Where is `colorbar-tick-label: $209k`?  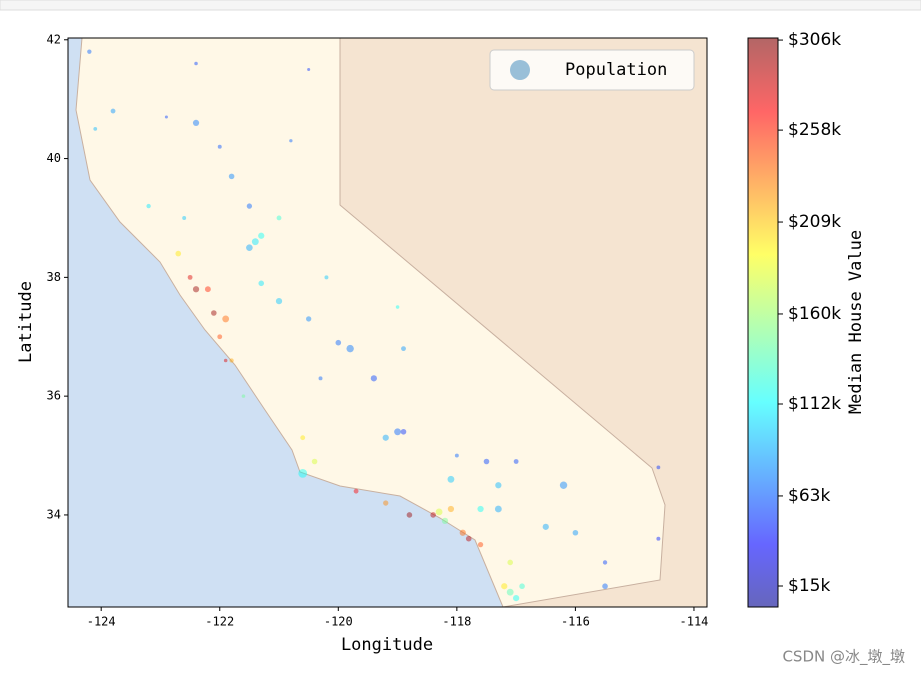 colorbar-tick-label: $209k is located at coordinates (814, 222).